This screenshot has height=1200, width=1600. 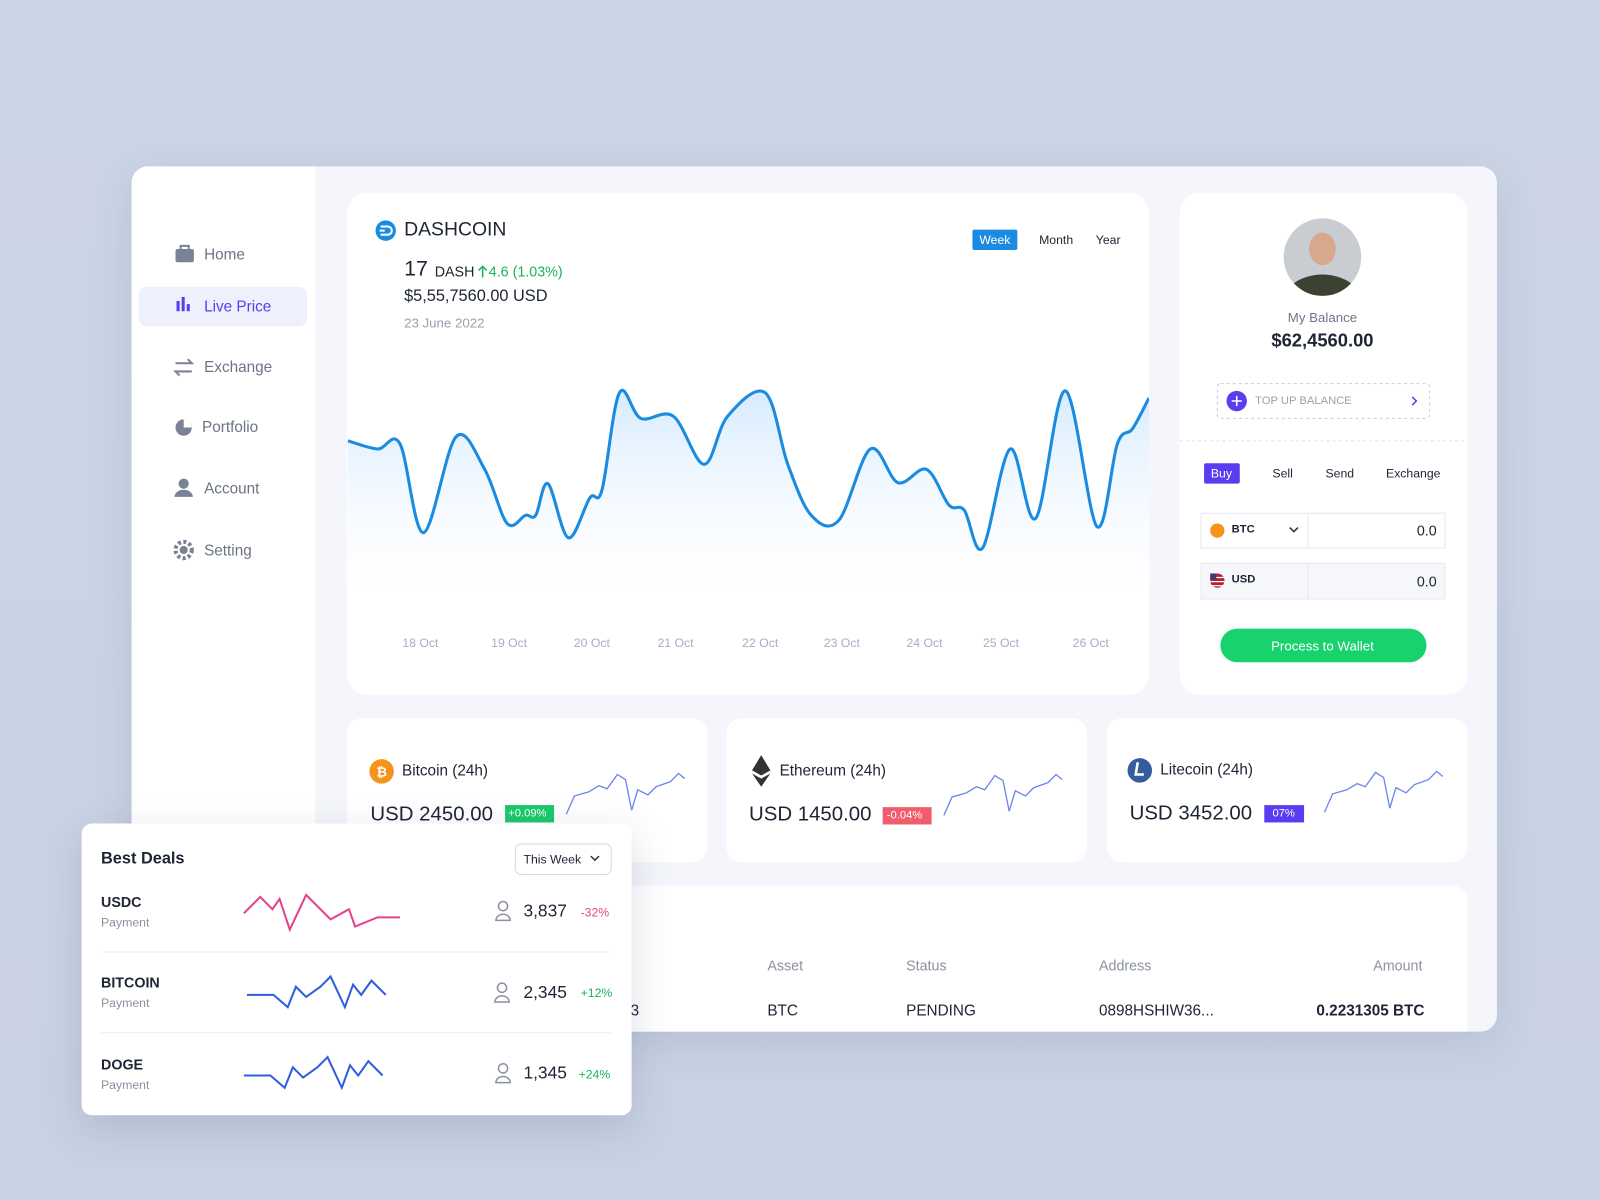 What do you see at coordinates (1282, 473) in the screenshot?
I see `action-tab: Sell` at bounding box center [1282, 473].